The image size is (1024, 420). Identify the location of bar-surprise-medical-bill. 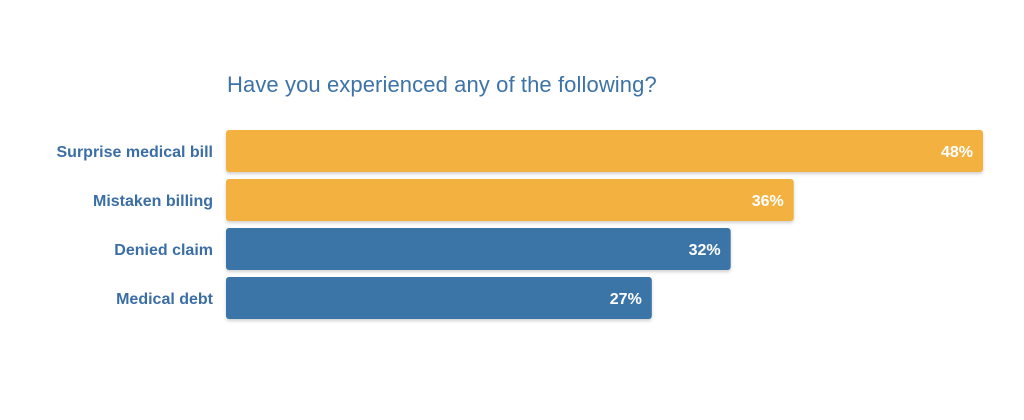
(604, 151).